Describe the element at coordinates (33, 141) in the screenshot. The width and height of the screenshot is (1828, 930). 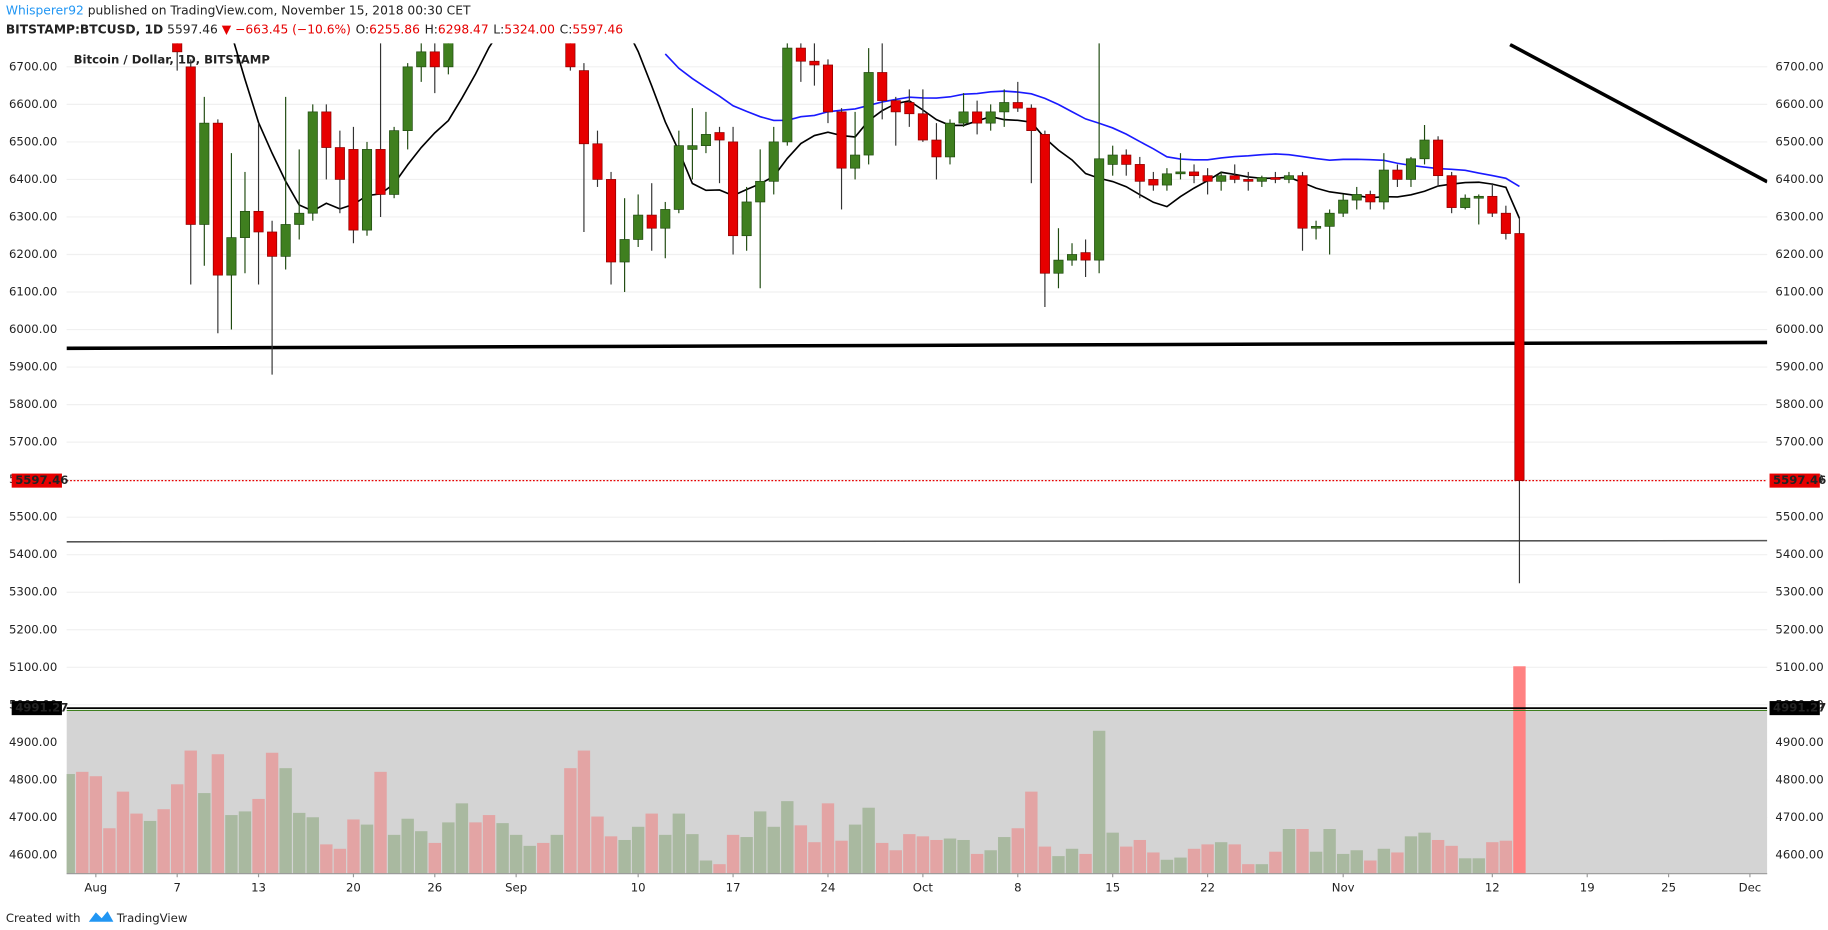
I see `y-tick-label: 6500.00` at that location.